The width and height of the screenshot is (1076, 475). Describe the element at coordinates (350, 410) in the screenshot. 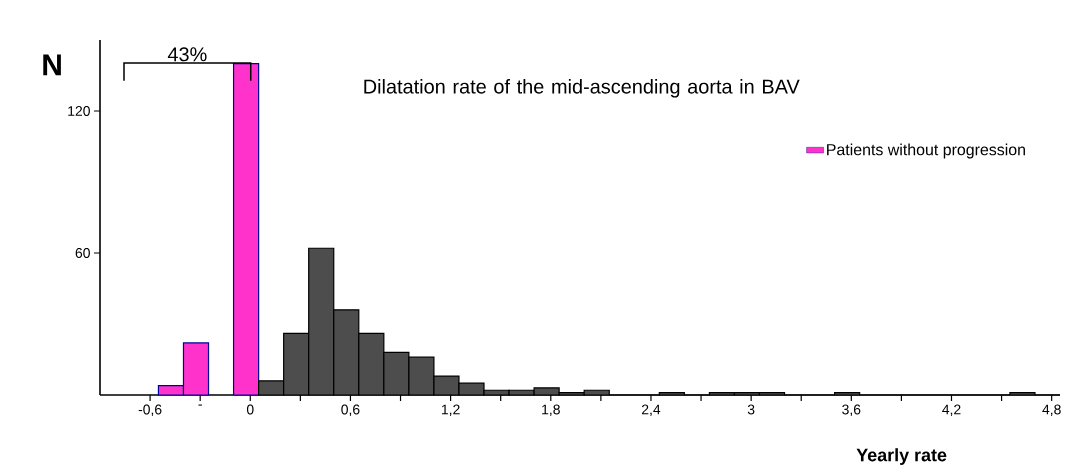

I see `x-tick-label: 0,6` at that location.